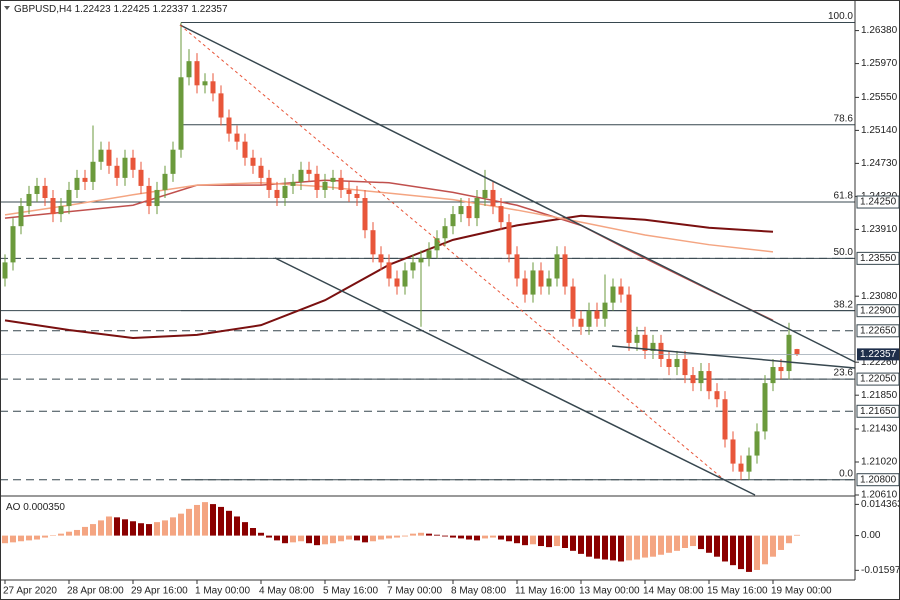  I want to click on y-tick-label: 1.25550, so click(879, 97).